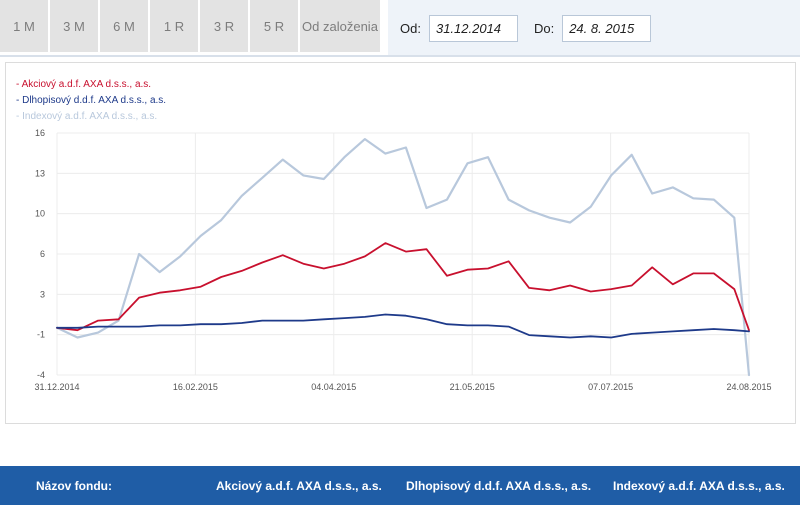 Image resolution: width=800 pixels, height=505 pixels. What do you see at coordinates (86, 84) in the screenshot?
I see `legend-label-akciovy: Akciový a.d.f. AXA d.s.s., a.s.` at bounding box center [86, 84].